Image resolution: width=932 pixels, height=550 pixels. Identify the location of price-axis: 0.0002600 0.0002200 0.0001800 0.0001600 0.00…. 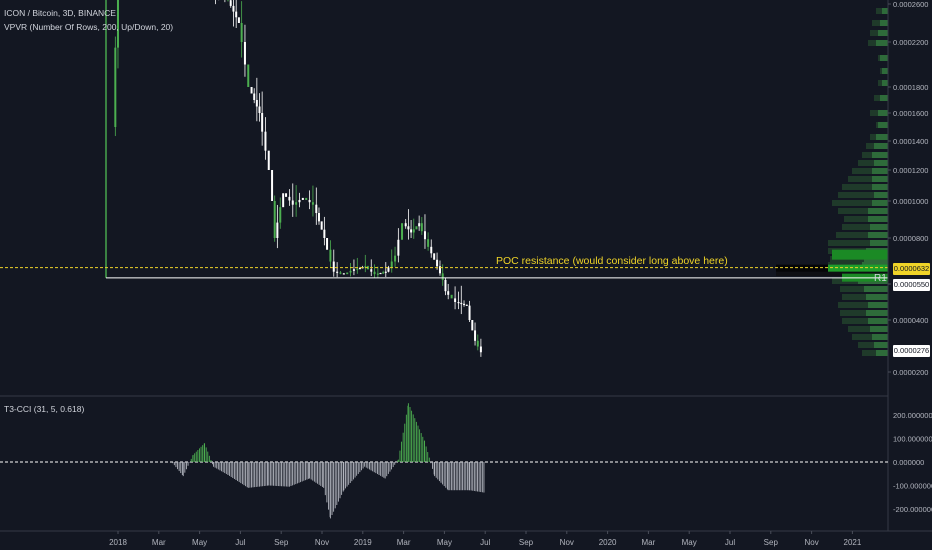
(908, 188).